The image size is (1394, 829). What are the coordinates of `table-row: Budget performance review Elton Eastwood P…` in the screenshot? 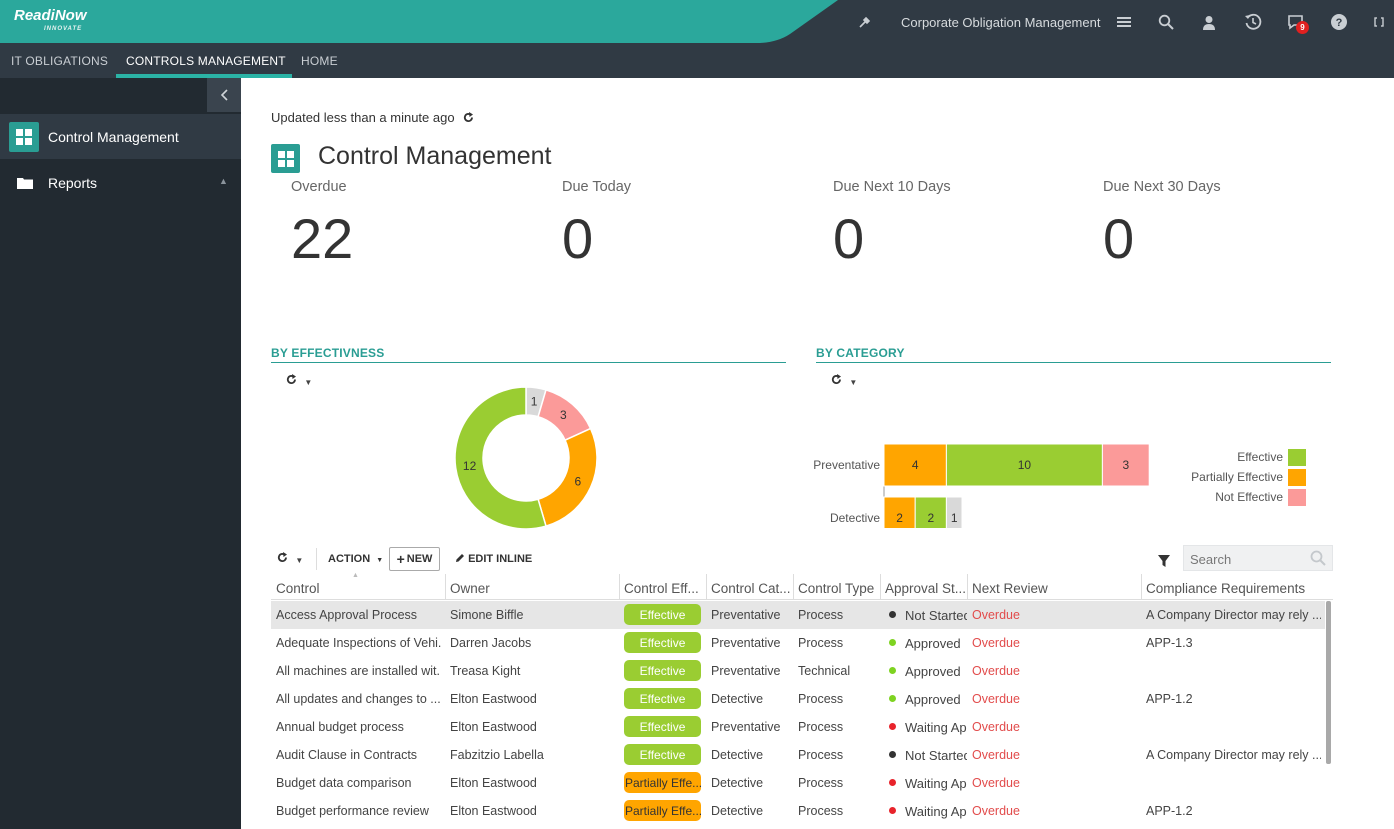 It's located at (798, 811).